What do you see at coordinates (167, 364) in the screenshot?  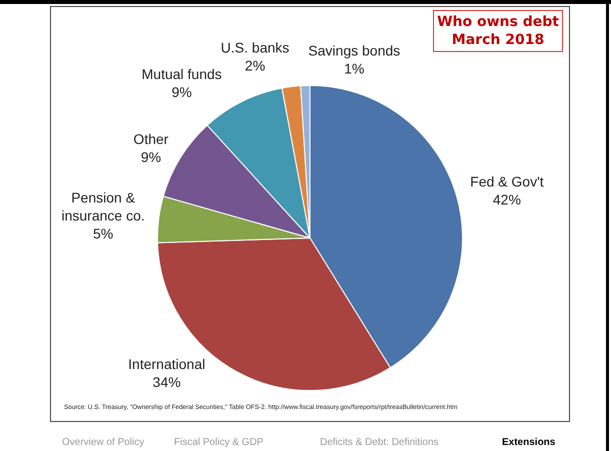 I see `slice-label: International` at bounding box center [167, 364].